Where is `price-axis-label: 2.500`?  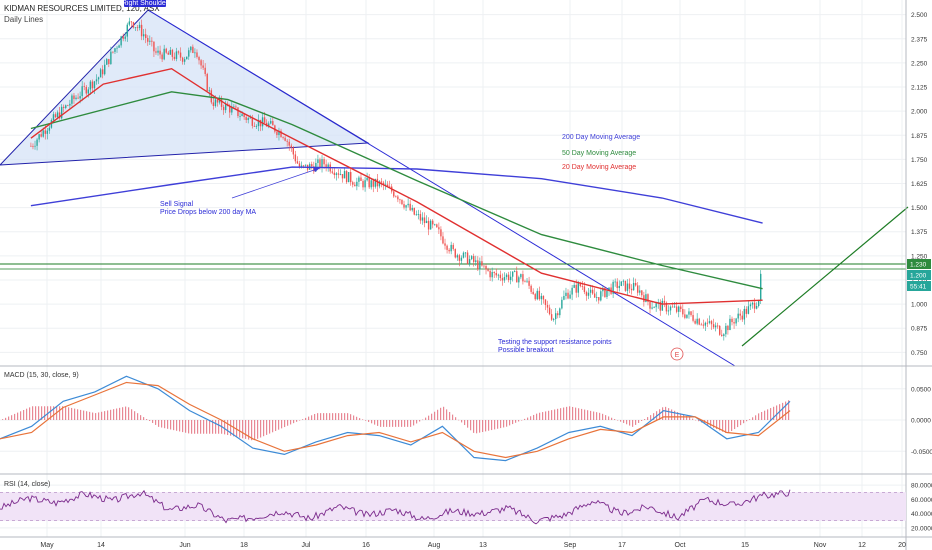 price-axis-label: 2.500 is located at coordinates (919, 15).